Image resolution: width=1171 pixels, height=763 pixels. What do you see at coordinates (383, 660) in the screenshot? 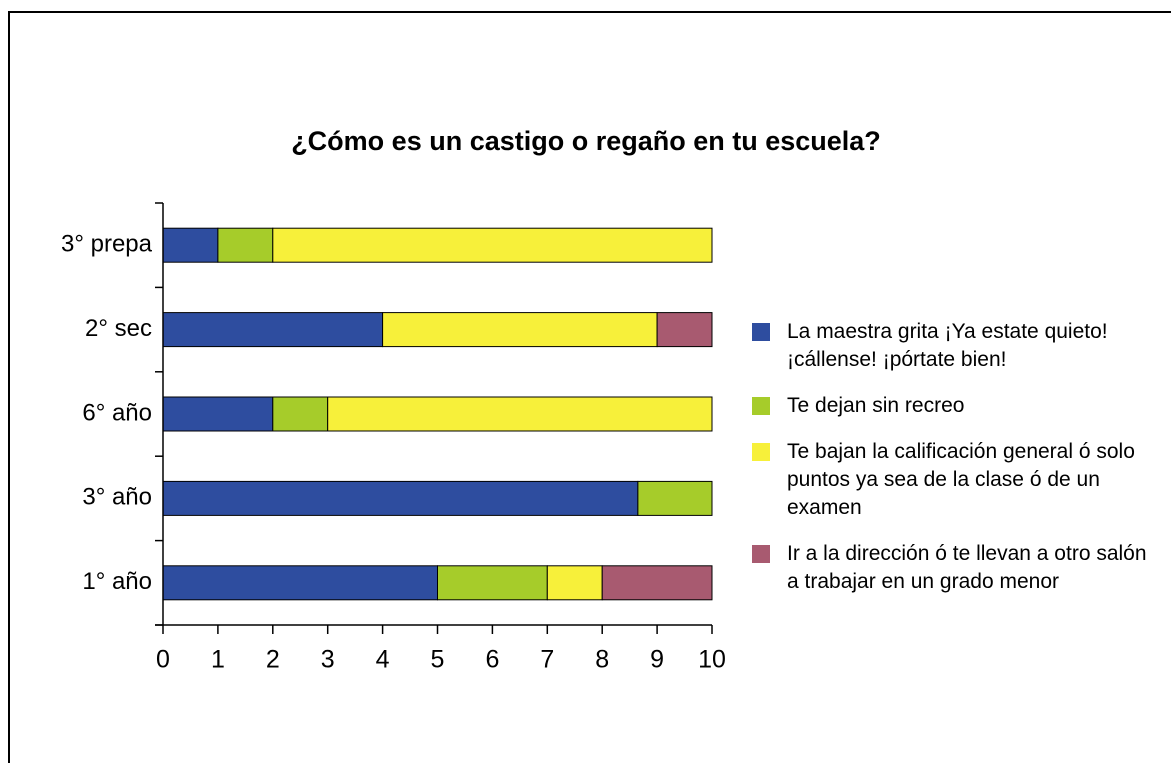
I see `x-tick-label: 4` at bounding box center [383, 660].